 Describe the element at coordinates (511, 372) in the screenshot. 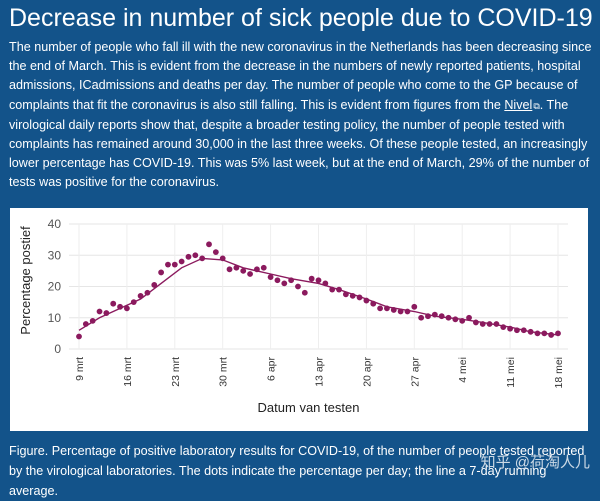

I see `x-tick-label: 11 mei` at that location.